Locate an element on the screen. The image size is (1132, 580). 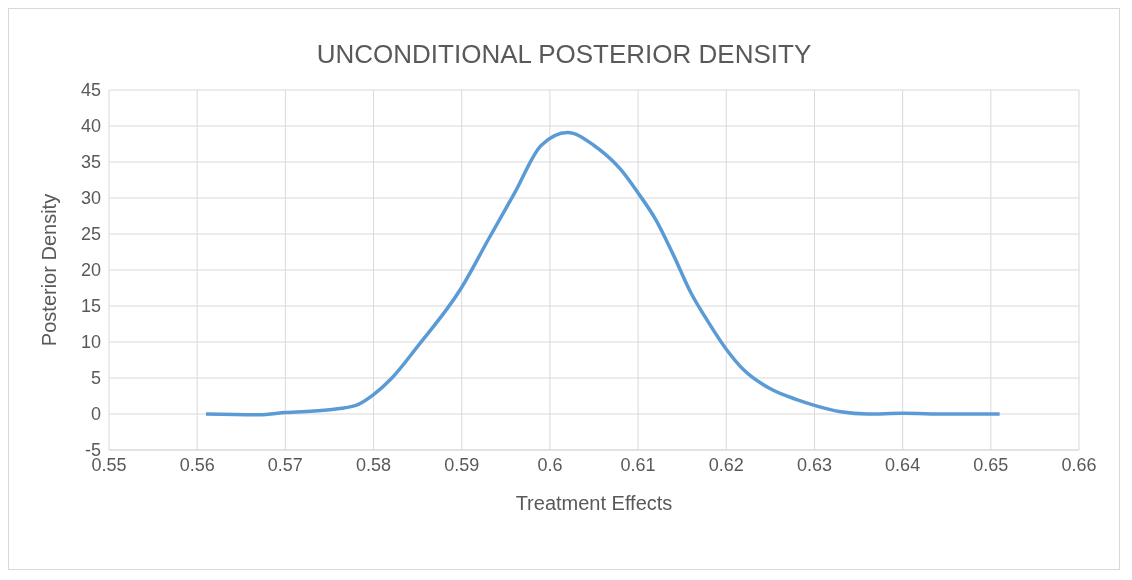
chart-title: UNCONDITIONAL POSTERIOR DENSITY is located at coordinates (564, 54).